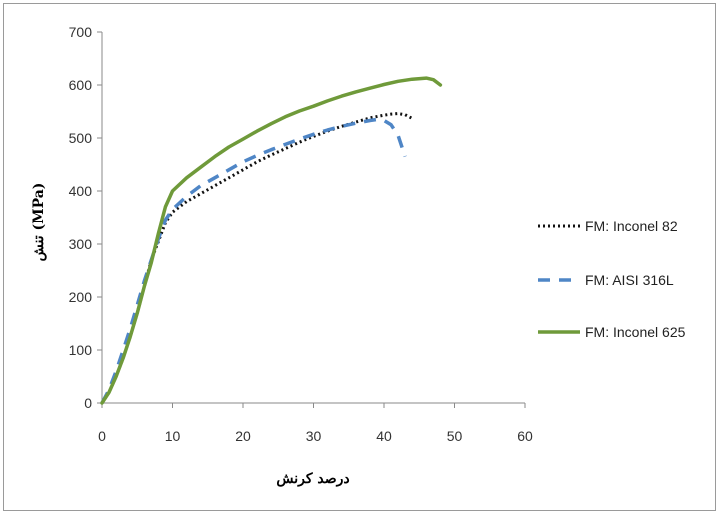  Describe the element at coordinates (314, 436) in the screenshot. I see `x-tick-label: 30` at that location.